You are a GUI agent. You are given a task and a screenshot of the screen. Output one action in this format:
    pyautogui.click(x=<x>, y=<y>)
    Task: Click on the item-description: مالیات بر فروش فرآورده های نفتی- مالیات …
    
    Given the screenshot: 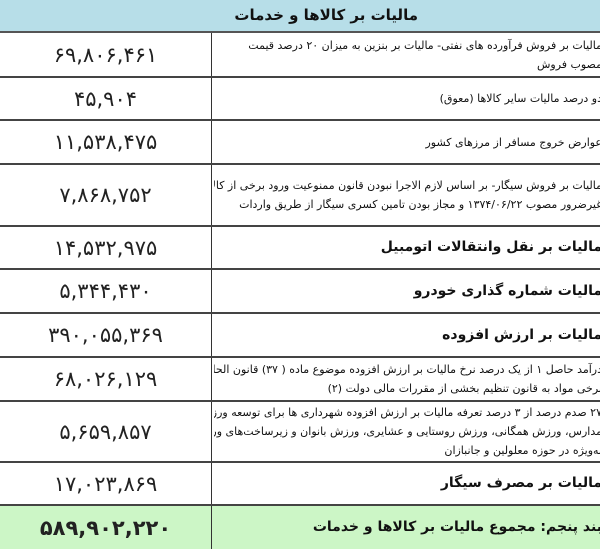 What is the action you would take?
    pyautogui.click(x=407, y=54)
    